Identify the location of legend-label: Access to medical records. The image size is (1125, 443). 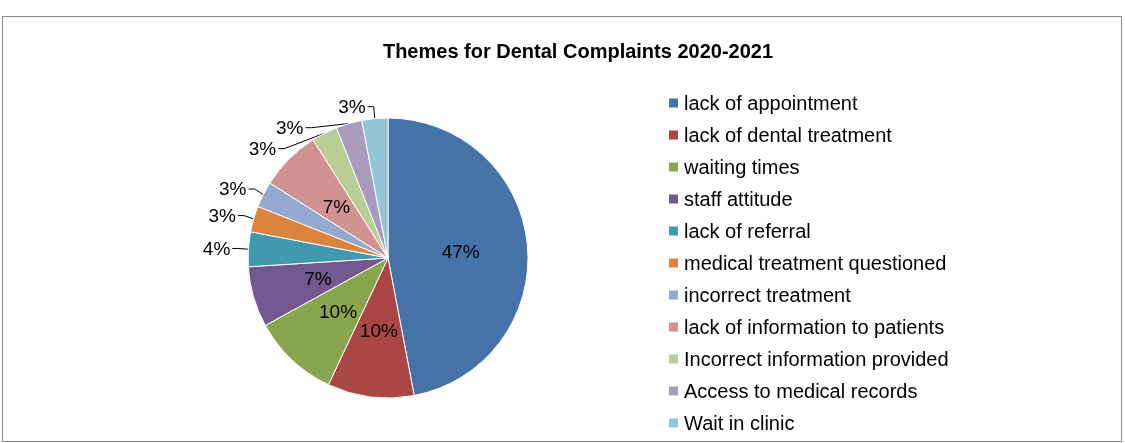
(801, 391).